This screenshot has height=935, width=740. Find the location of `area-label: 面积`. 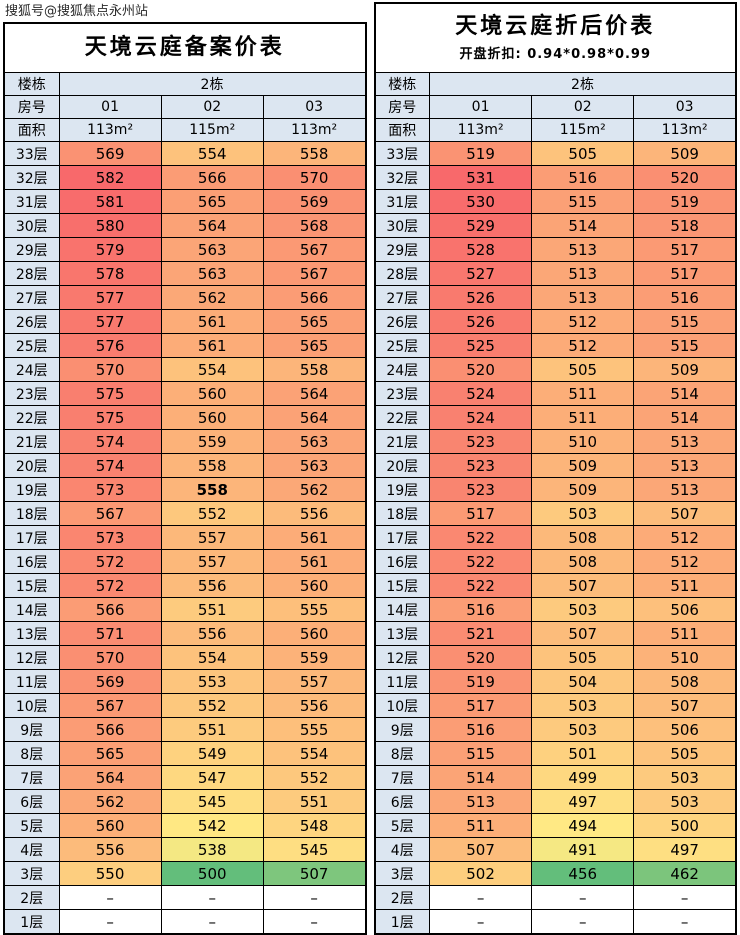

area-label: 面积 is located at coordinates (402, 130).